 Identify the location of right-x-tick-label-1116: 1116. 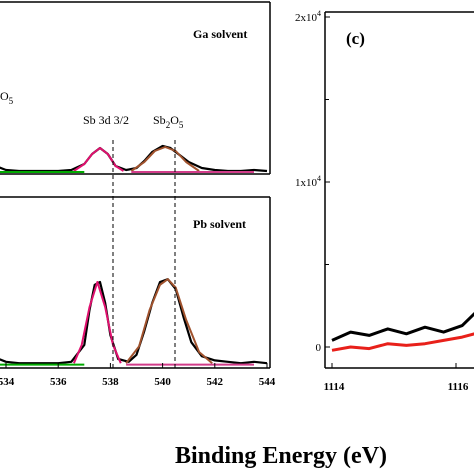
(458, 387).